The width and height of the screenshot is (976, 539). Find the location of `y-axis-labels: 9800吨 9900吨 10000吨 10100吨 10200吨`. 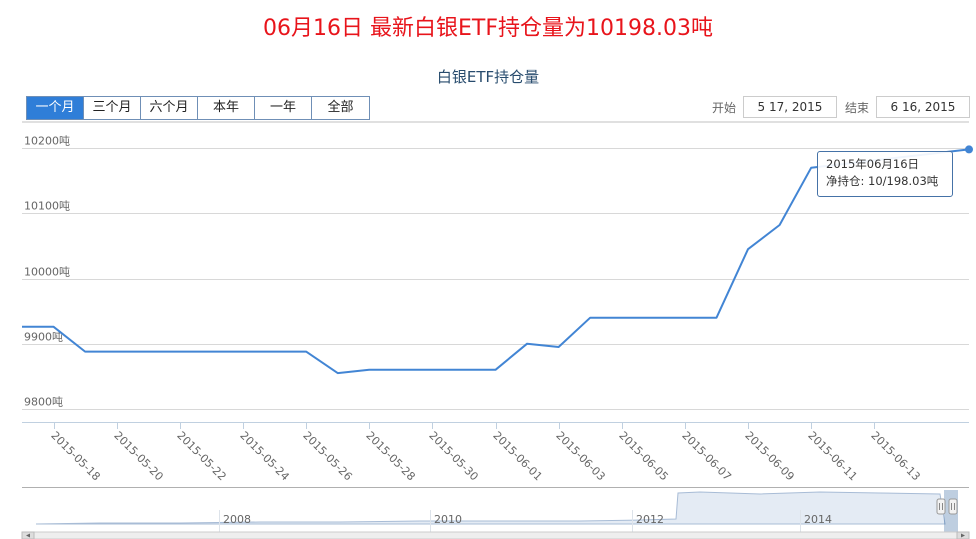

y-axis-labels: 9800吨 9900吨 10000吨 10100吨 10200吨 is located at coordinates (47, 272).